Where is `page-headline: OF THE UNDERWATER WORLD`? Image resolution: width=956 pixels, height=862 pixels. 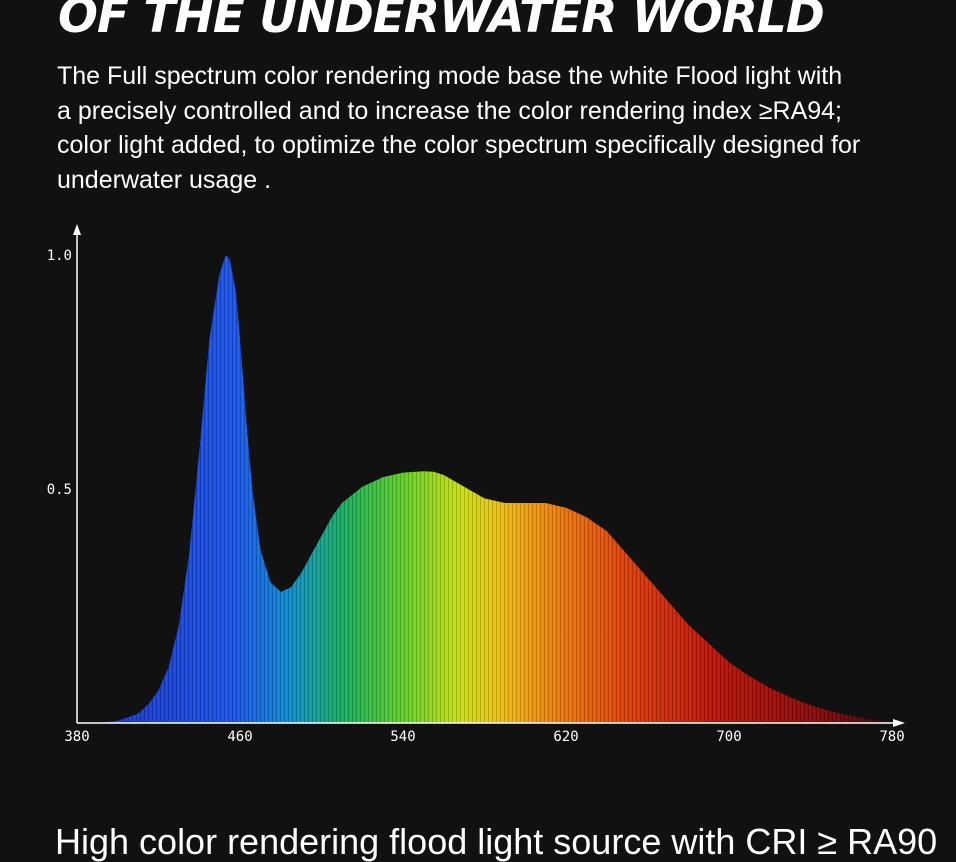 page-headline: OF THE UNDERWATER WORLD is located at coordinates (441, 22).